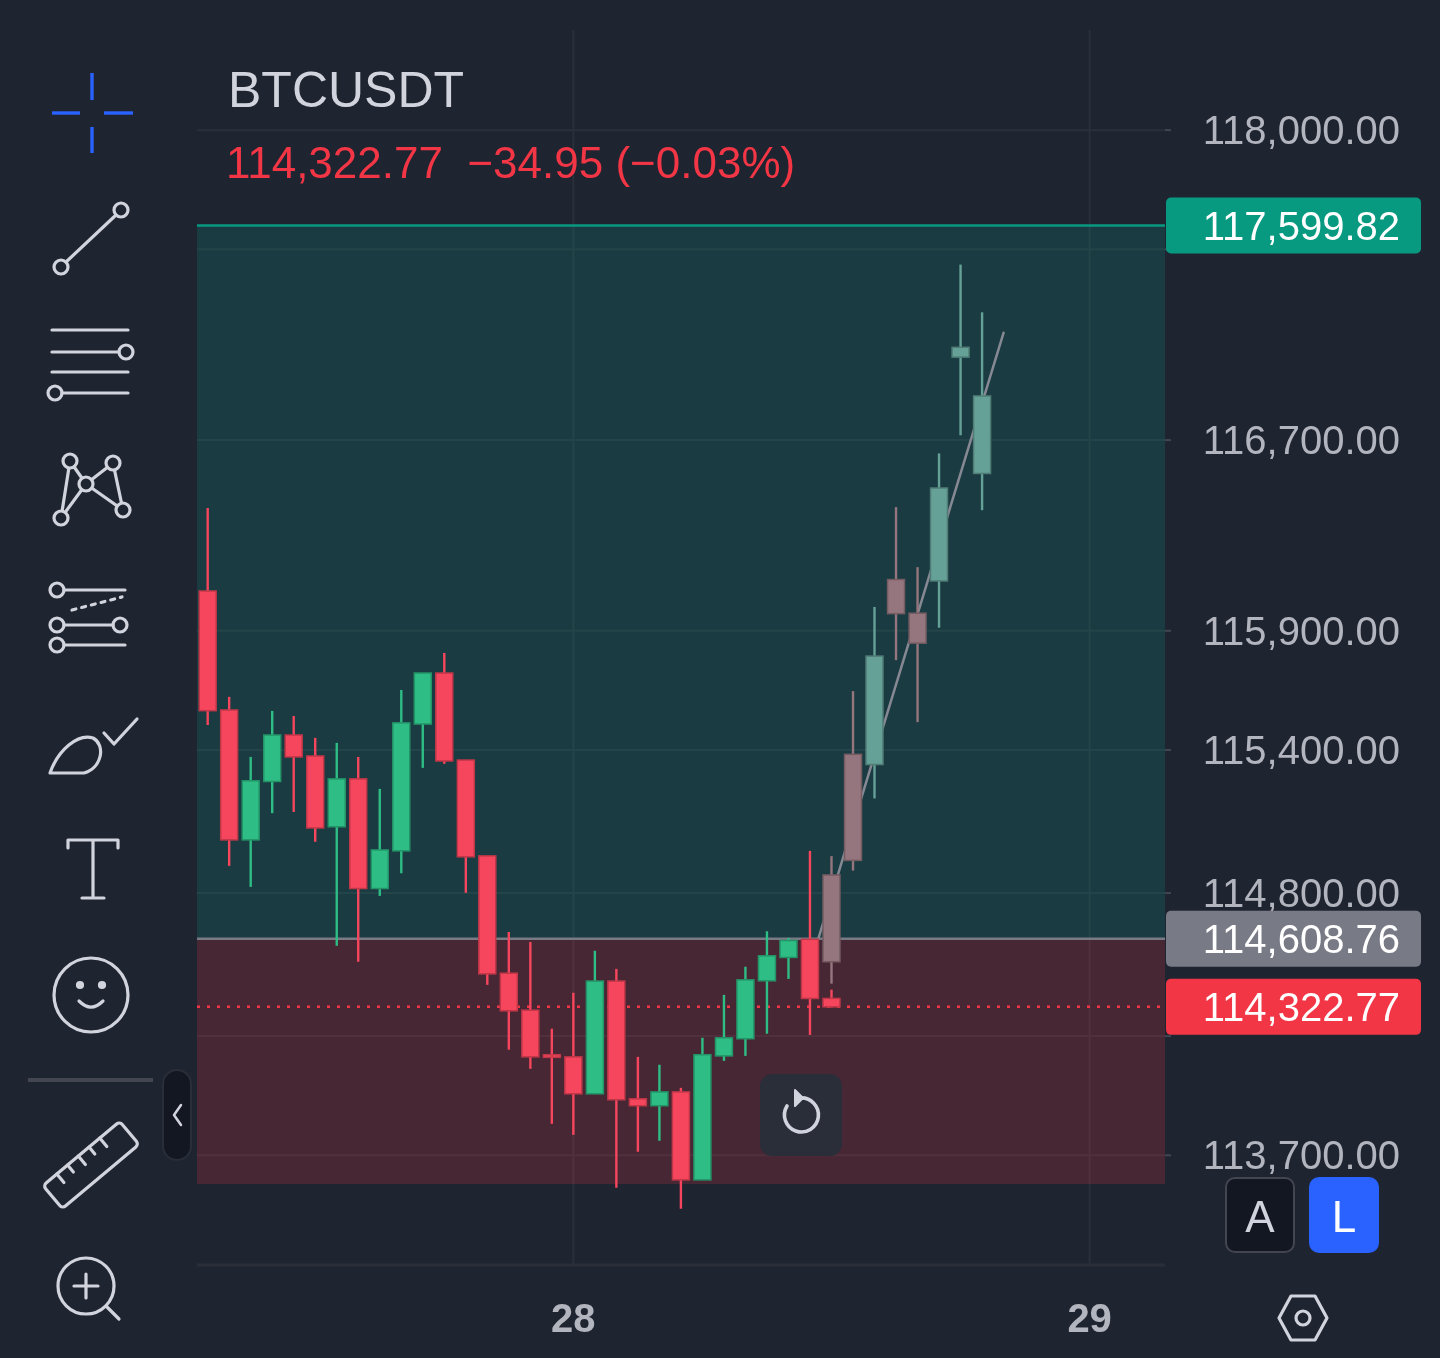  Describe the element at coordinates (1301, 750) in the screenshot. I see `y-tick-label: 115,400.00` at that location.